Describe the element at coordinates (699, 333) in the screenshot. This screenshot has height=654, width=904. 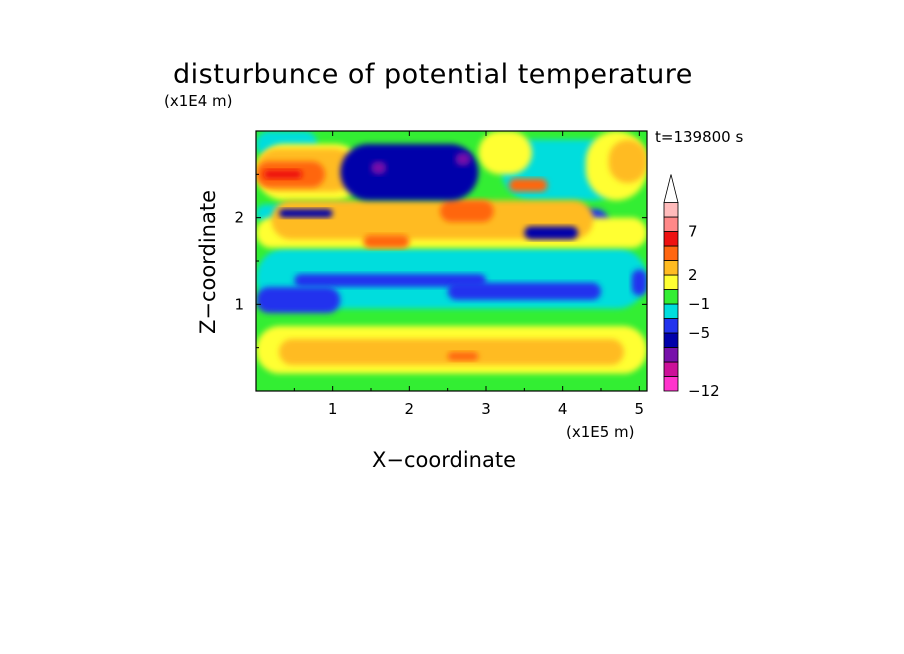
I see `colorbar-label: −5` at that location.